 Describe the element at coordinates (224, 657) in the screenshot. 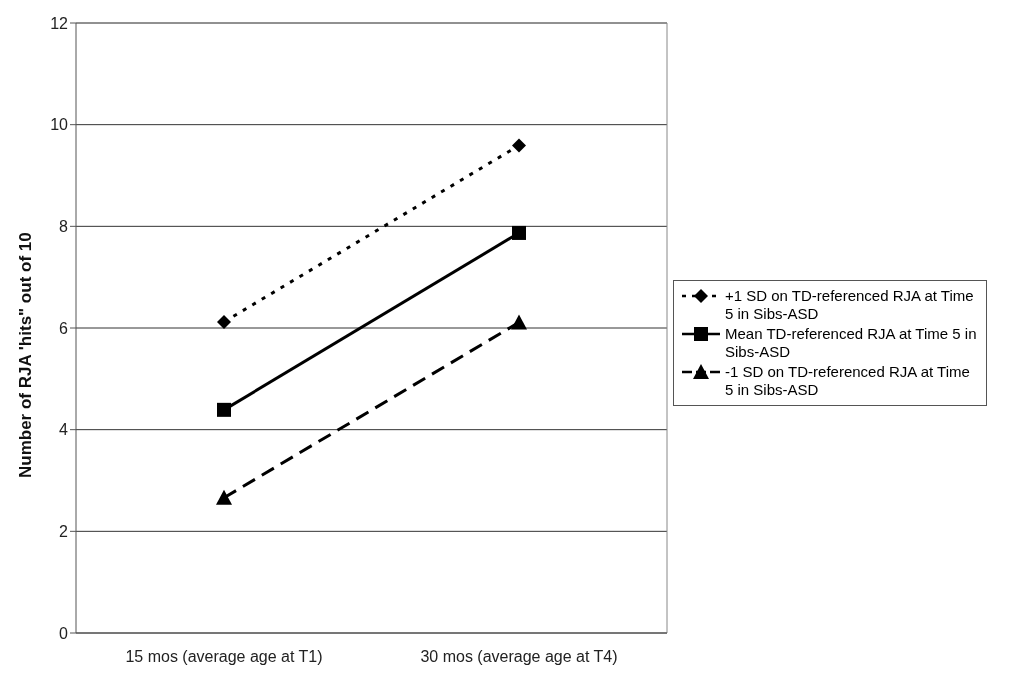

I see `x-tick-label: 15 mos (average age at T1)` at that location.